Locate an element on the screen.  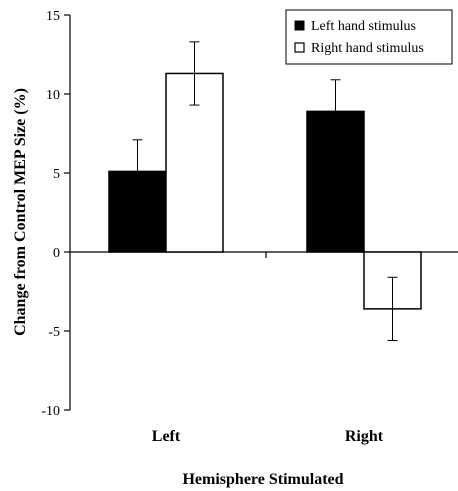
y-axis-title: Change from Control MEP Size (%) is located at coordinates (20, 212).